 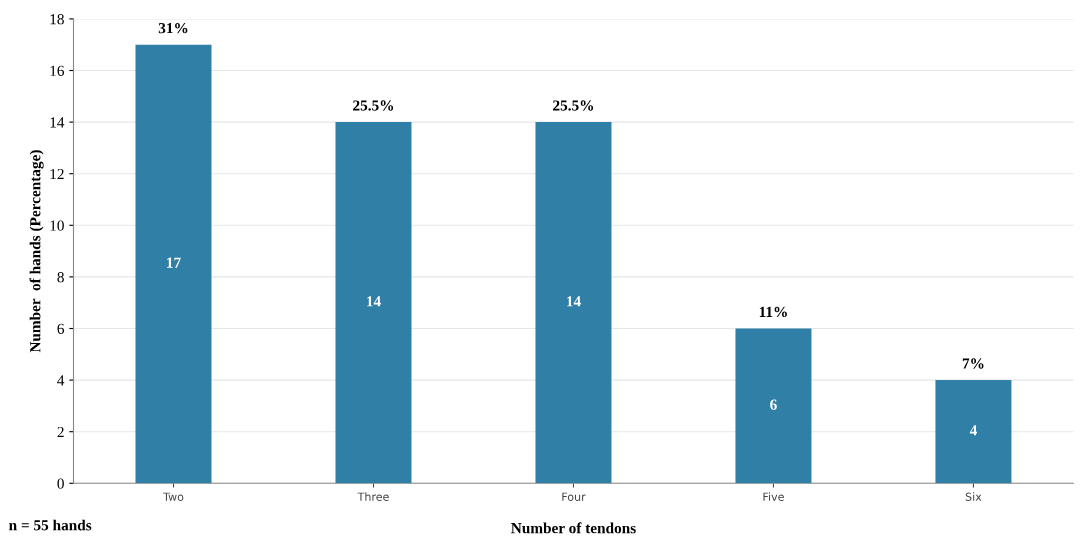 What do you see at coordinates (574, 496) in the screenshot?
I see `x-tick-label: Four` at bounding box center [574, 496].